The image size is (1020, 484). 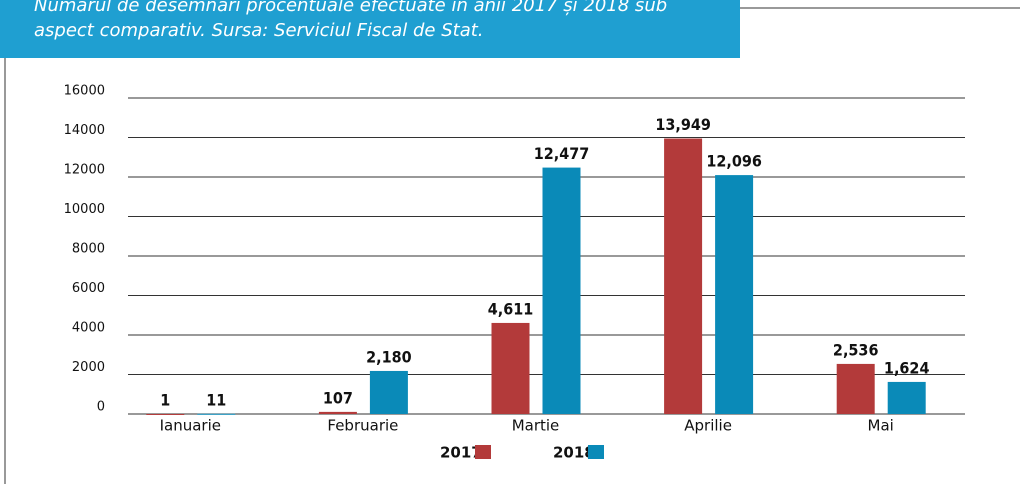 What do you see at coordinates (856, 349) in the screenshot?
I see `value-label: 2,536` at bounding box center [856, 349].